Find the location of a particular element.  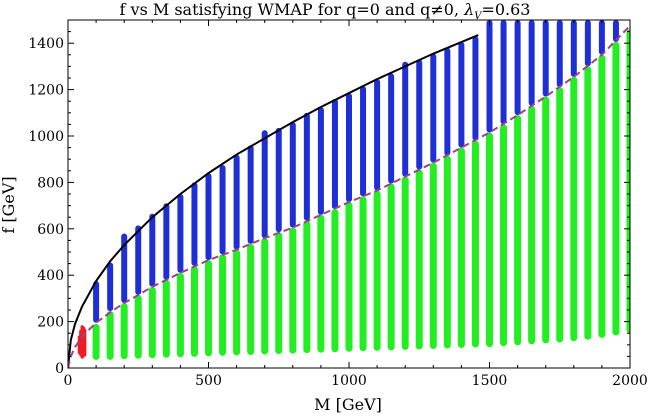

blue-band-mark-1900 is located at coordinates (601, 37).